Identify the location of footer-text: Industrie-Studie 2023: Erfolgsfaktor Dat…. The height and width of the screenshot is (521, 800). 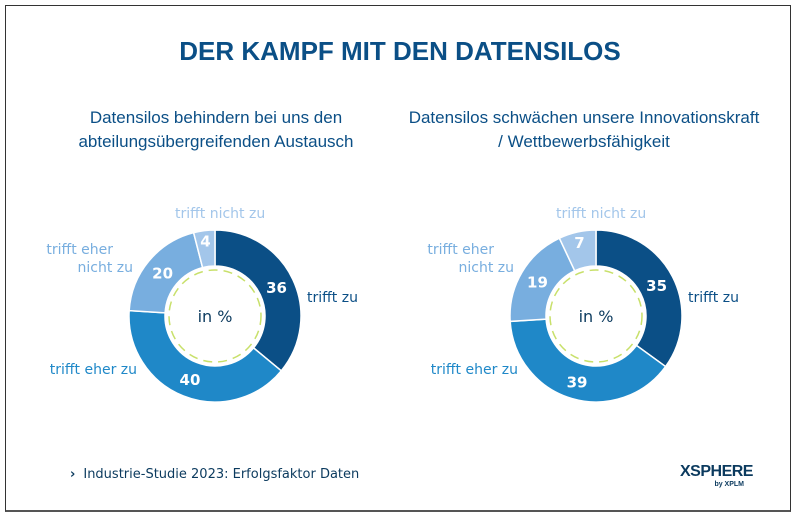
(221, 474).